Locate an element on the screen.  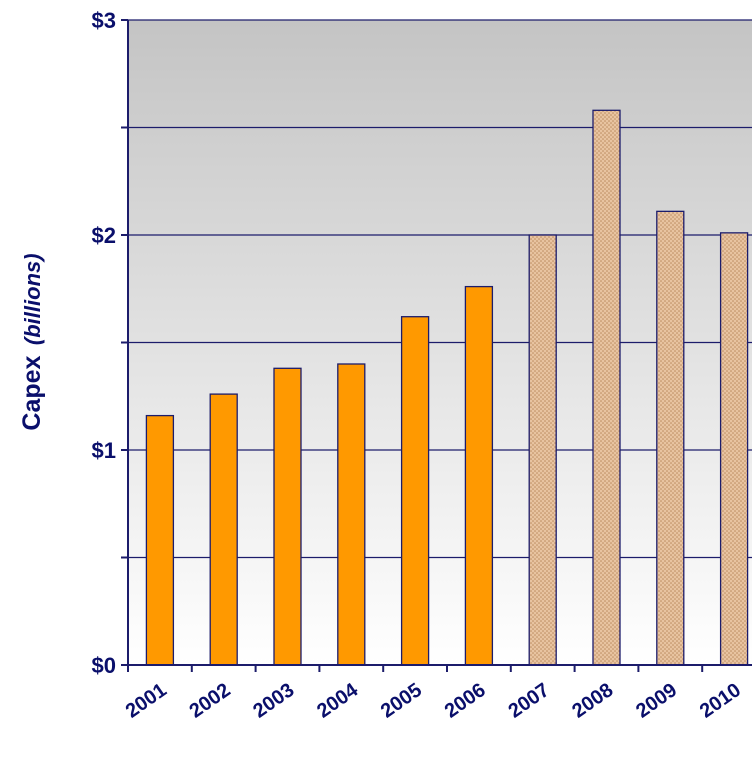
bar-2004 is located at coordinates (351, 514).